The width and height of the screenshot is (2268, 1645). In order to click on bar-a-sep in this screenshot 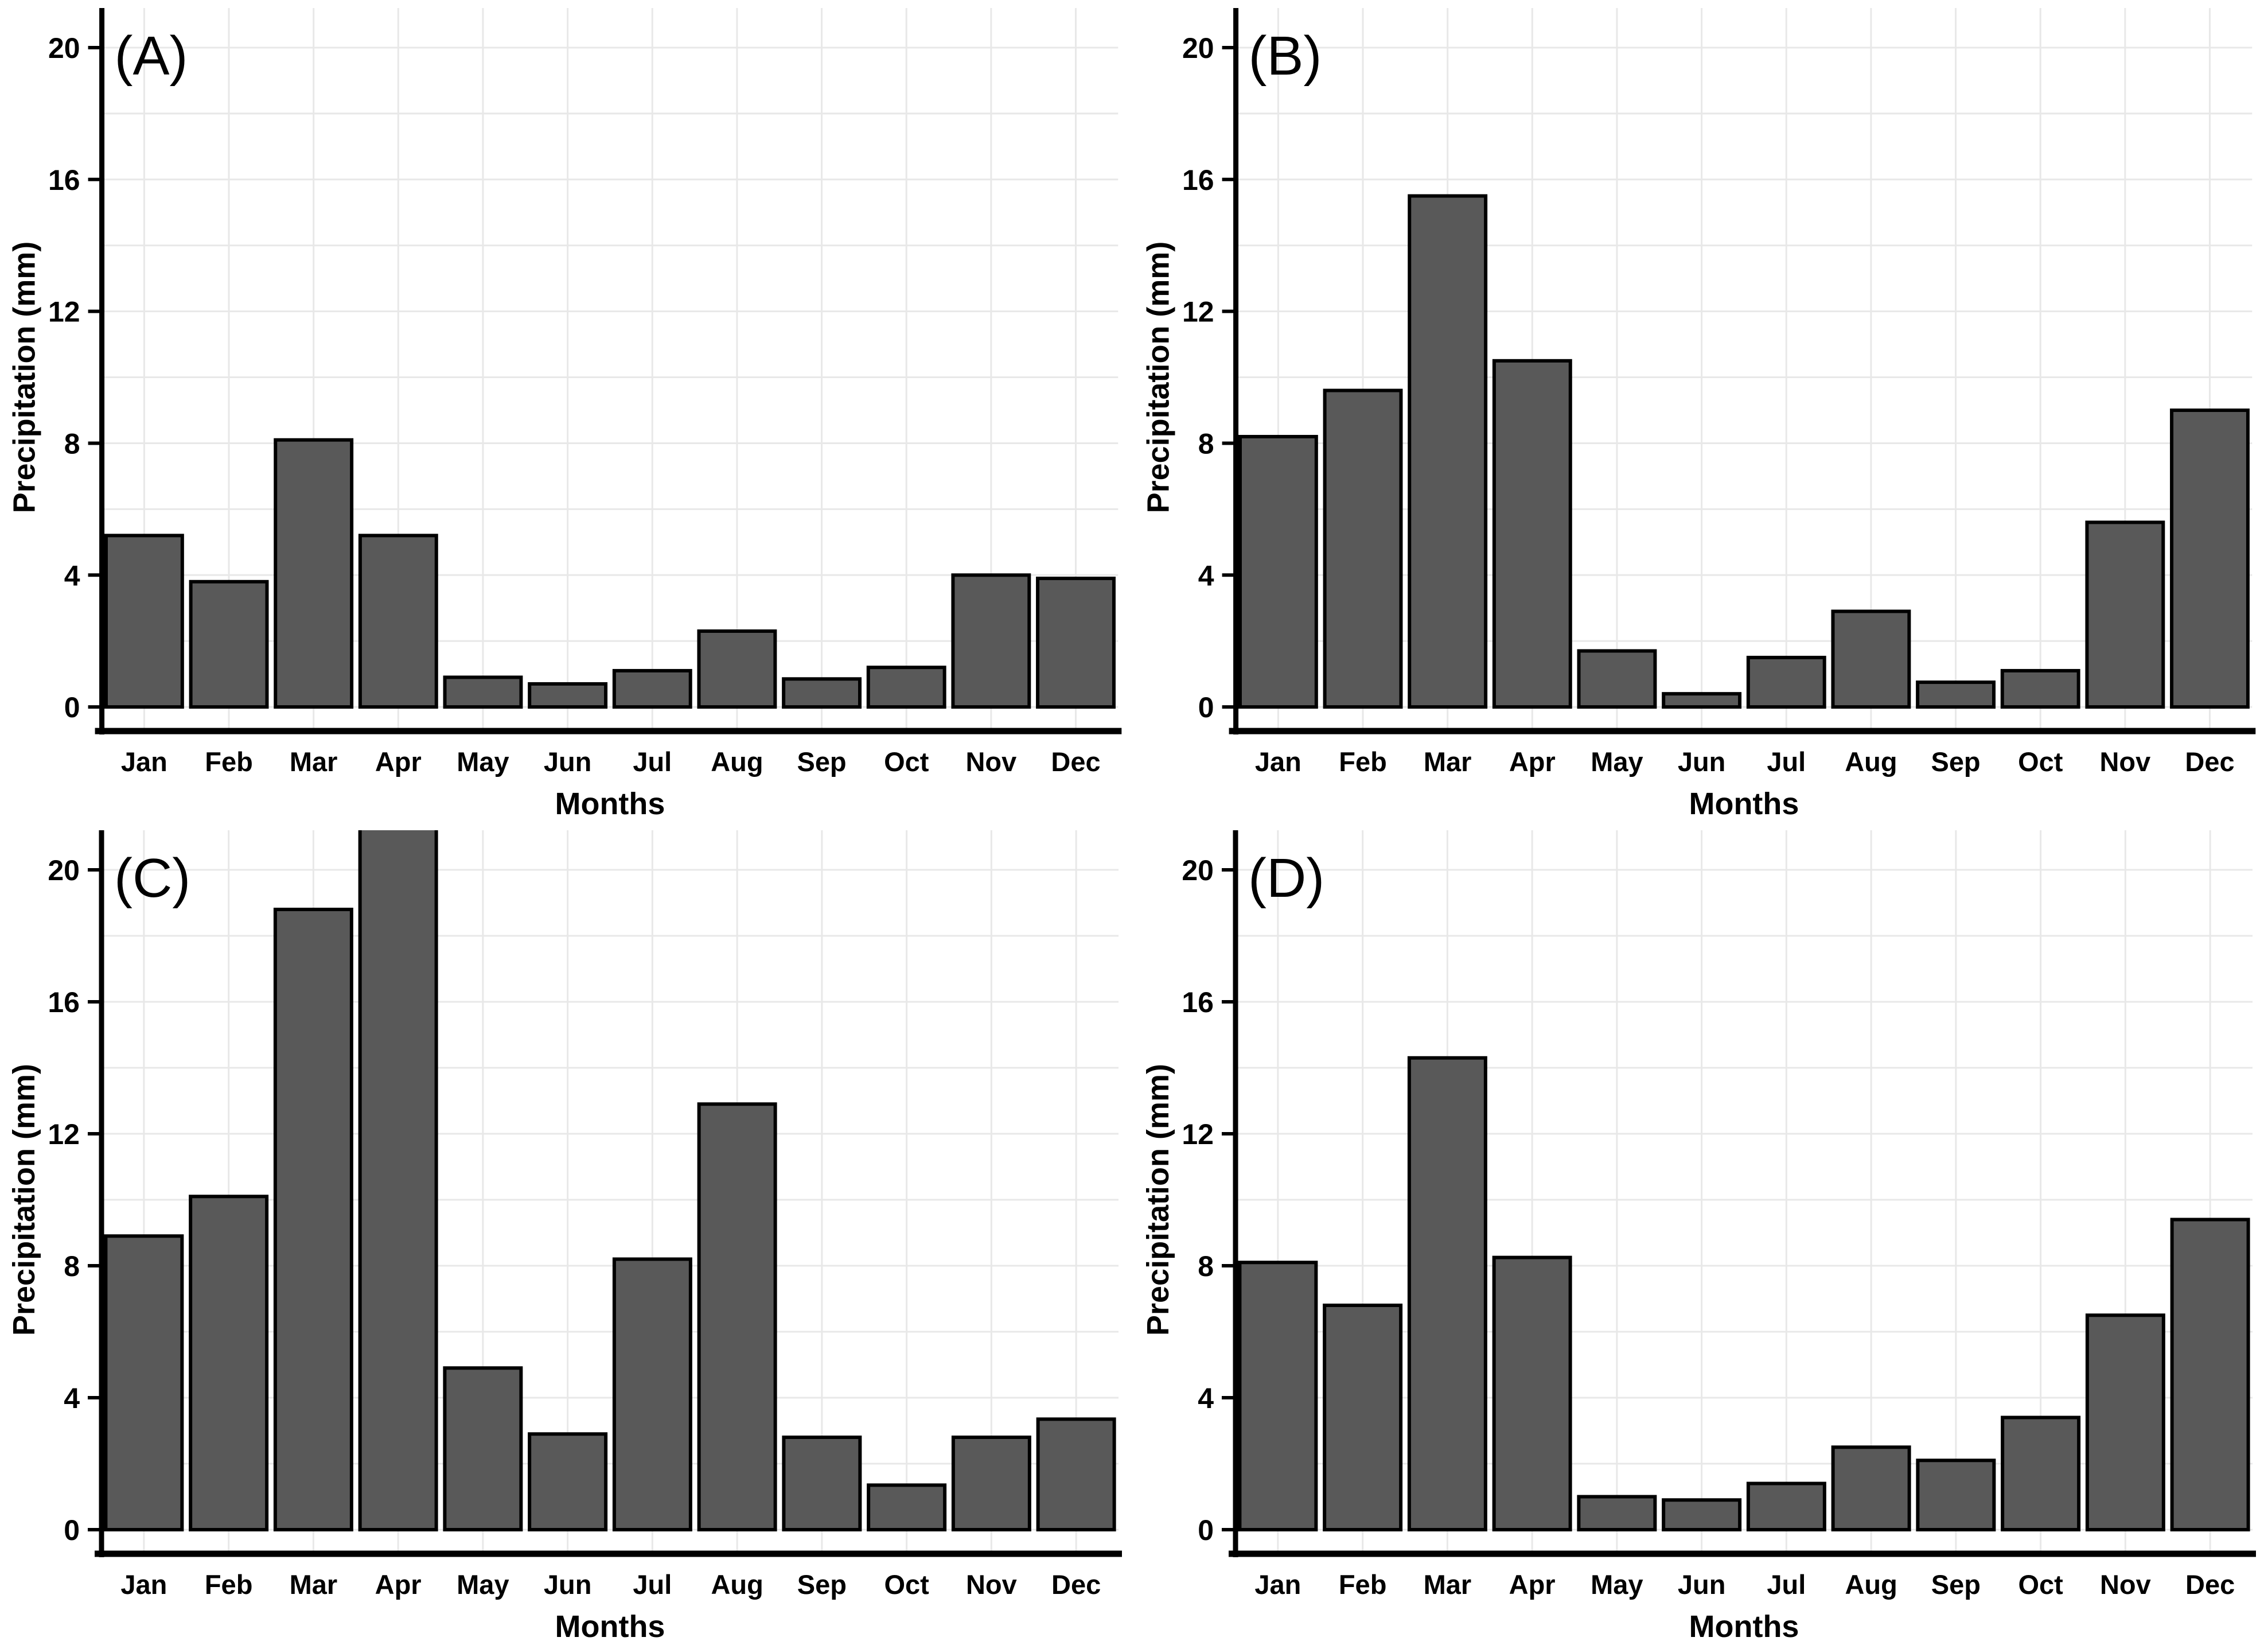, I will do `click(822, 693)`.